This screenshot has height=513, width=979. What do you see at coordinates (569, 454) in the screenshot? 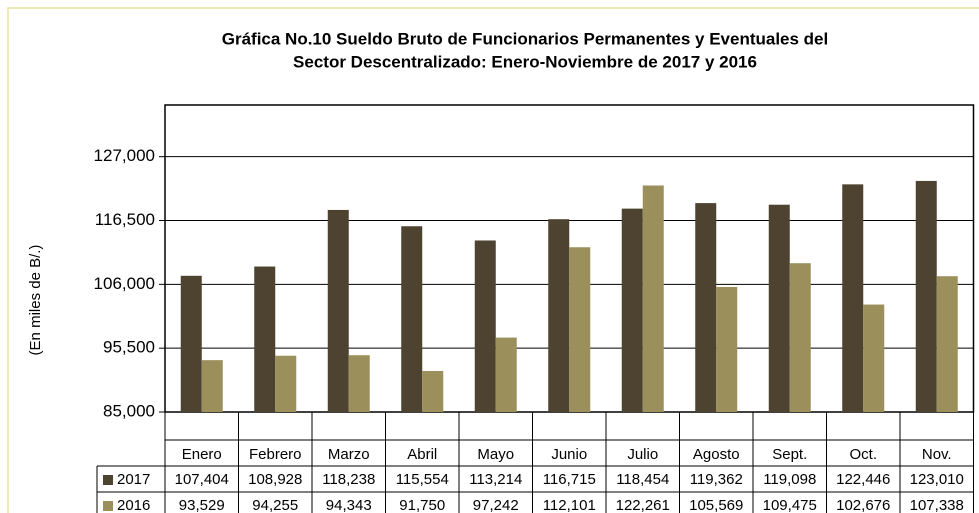
I see `x-tick-label: Junio` at bounding box center [569, 454].